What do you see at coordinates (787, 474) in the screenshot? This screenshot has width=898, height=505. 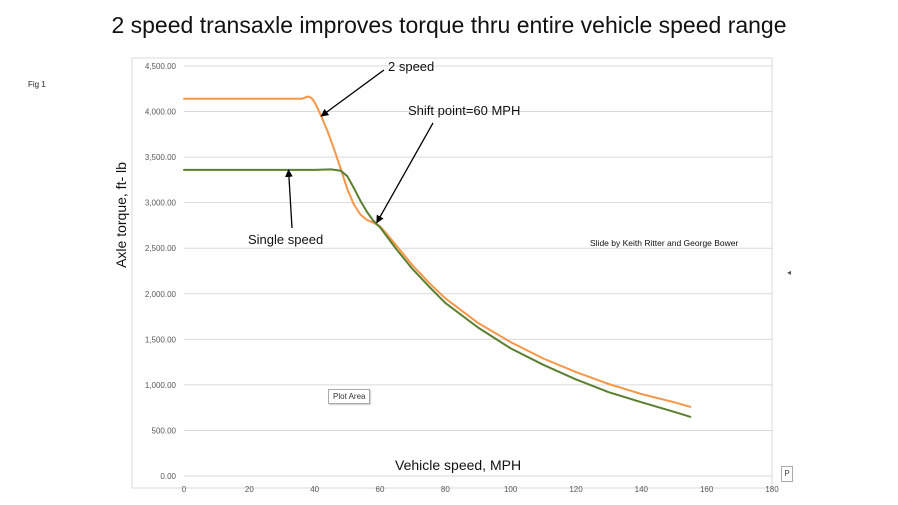 I see `chart-resize-handle: P` at bounding box center [787, 474].